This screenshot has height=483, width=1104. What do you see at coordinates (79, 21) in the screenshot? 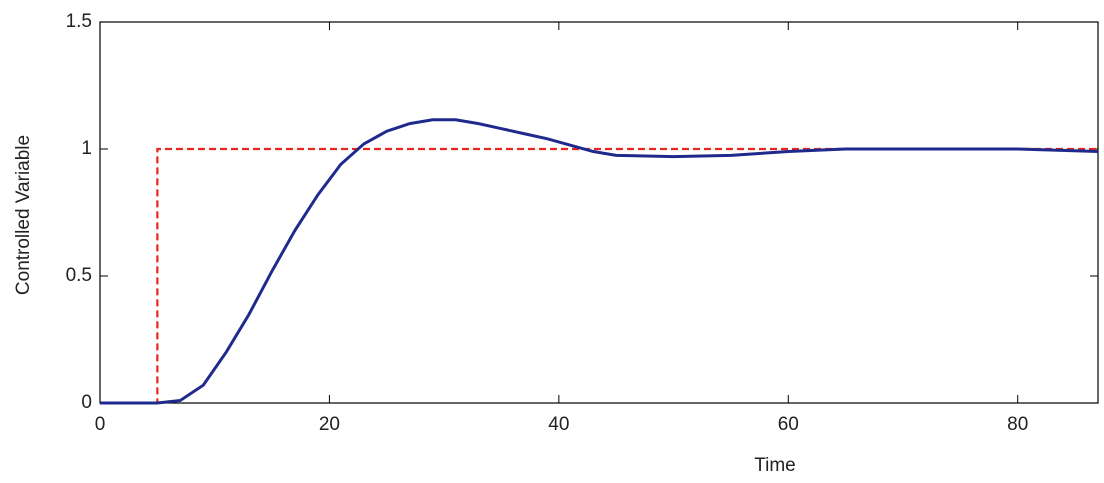
I see `y-tick-label: 1.5` at bounding box center [79, 21].